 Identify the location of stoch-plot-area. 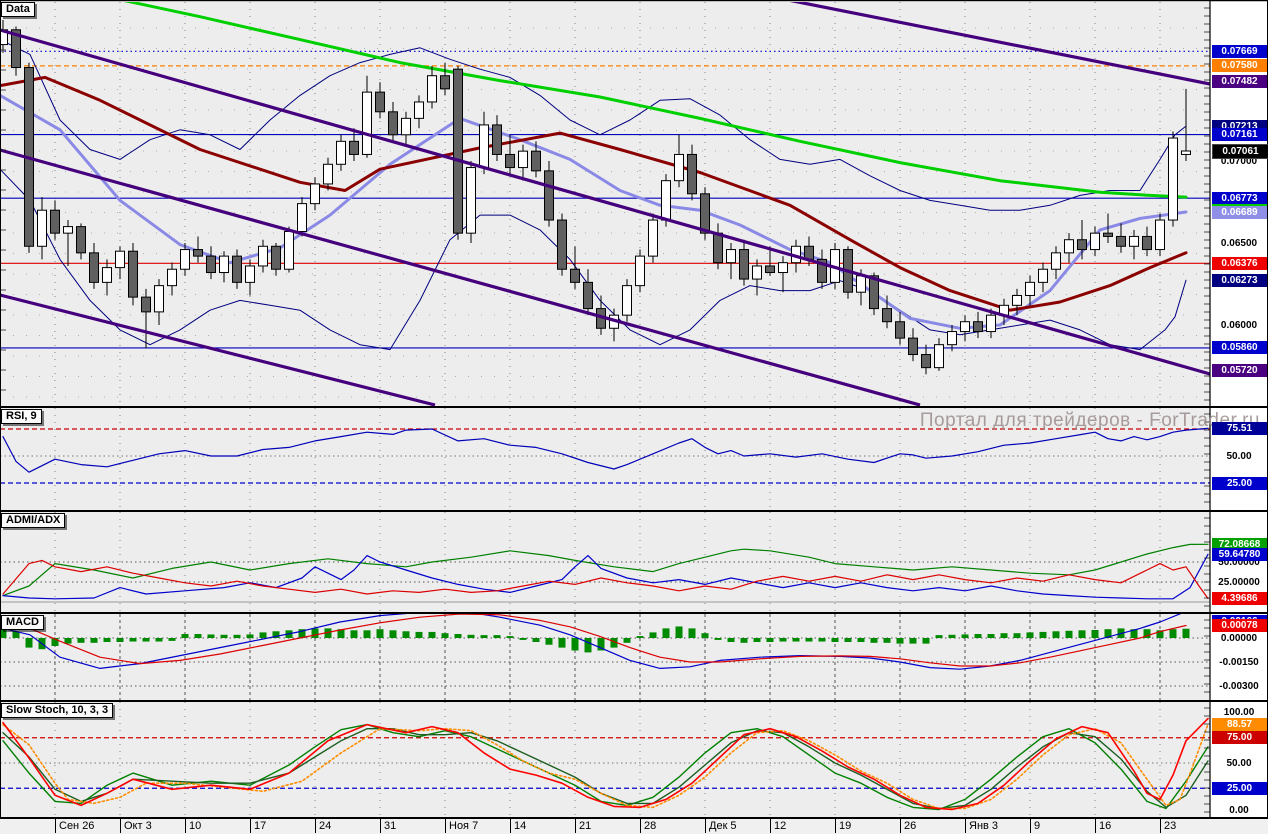
(605, 759).